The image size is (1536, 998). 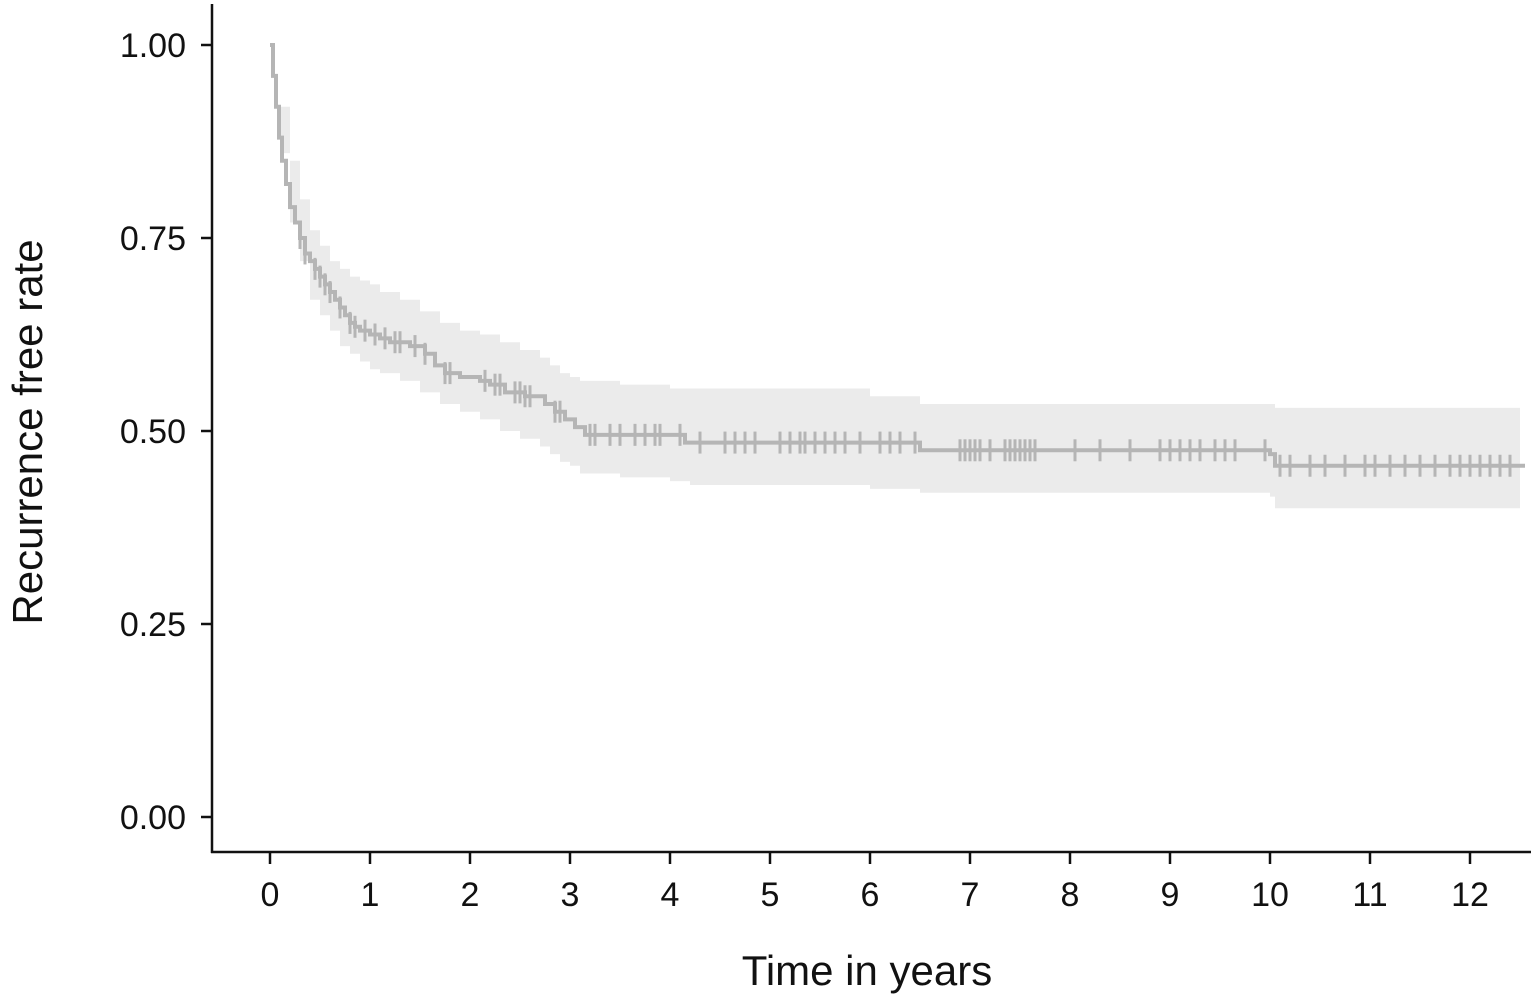 I want to click on y-tick-label: 0.00, so click(x=153, y=818).